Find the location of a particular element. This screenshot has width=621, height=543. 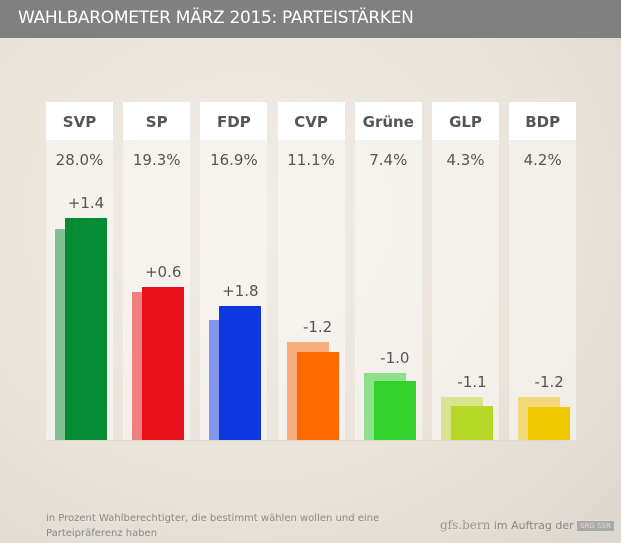

change-label: +1.4 is located at coordinates (86, 203).